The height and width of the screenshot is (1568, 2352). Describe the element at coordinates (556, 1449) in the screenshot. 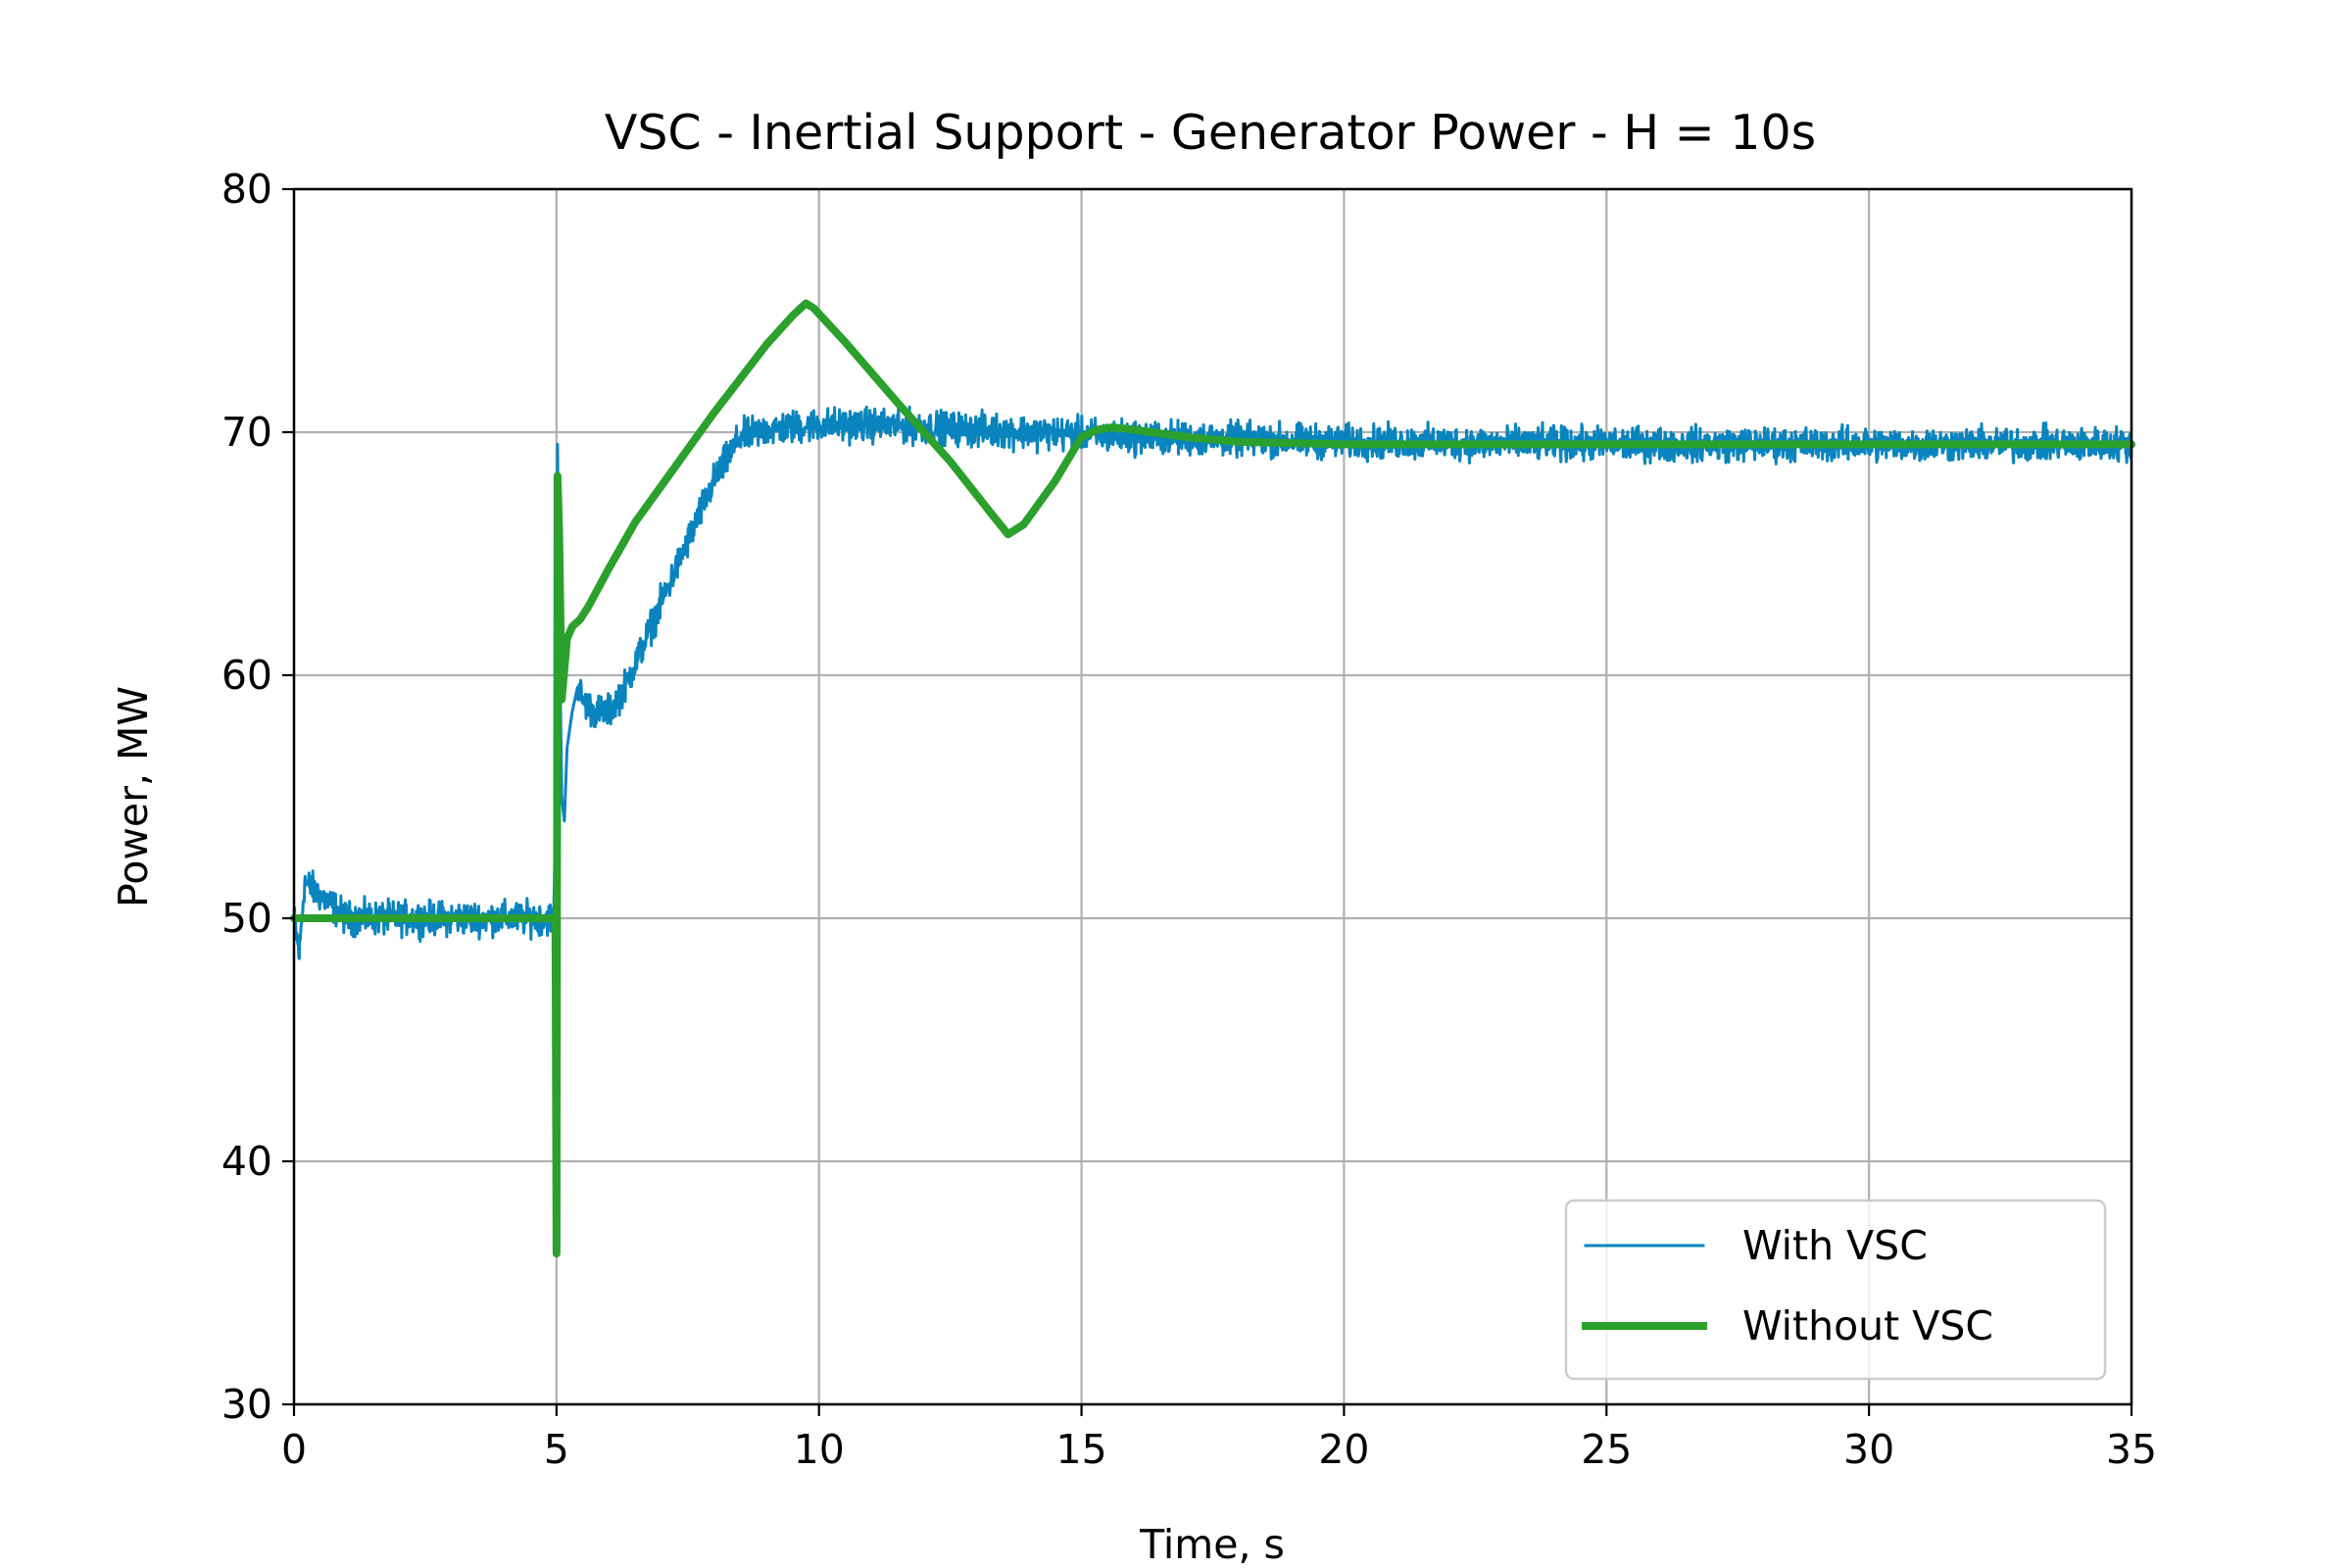

I see `x-tick-label: 5` at that location.